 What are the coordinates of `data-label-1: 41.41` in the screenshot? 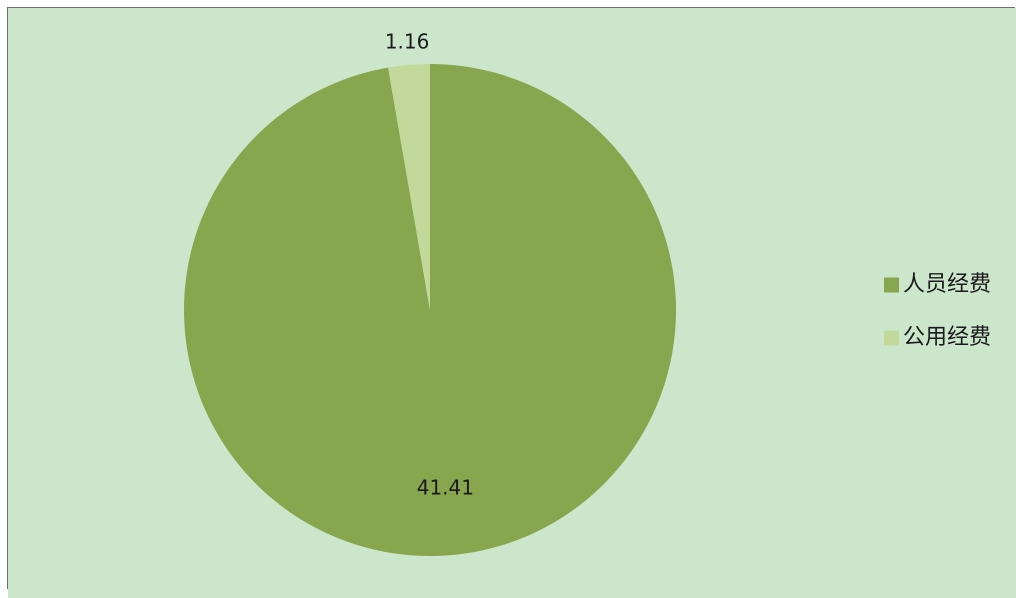 It's located at (445, 487).